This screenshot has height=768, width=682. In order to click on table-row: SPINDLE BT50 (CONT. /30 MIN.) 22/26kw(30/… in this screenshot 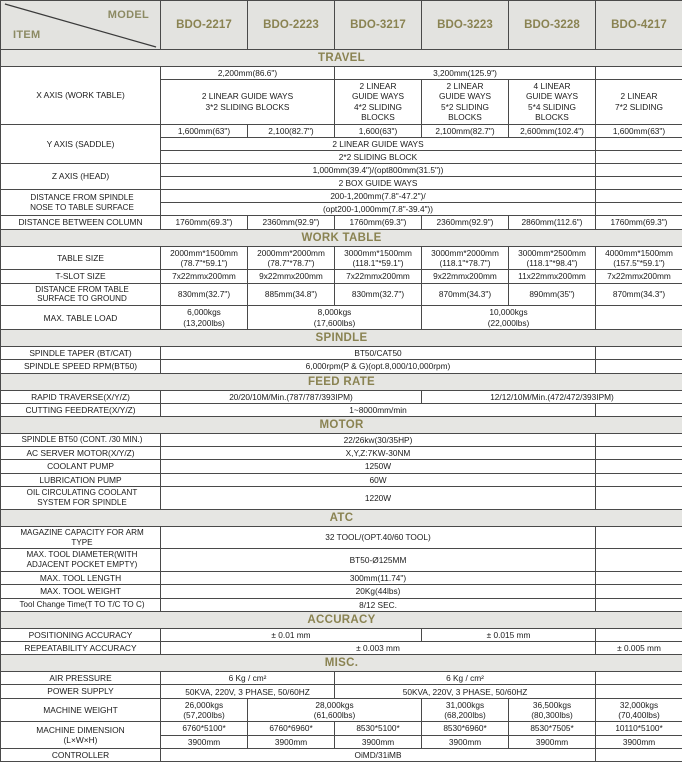, I will do `click(341, 440)`.